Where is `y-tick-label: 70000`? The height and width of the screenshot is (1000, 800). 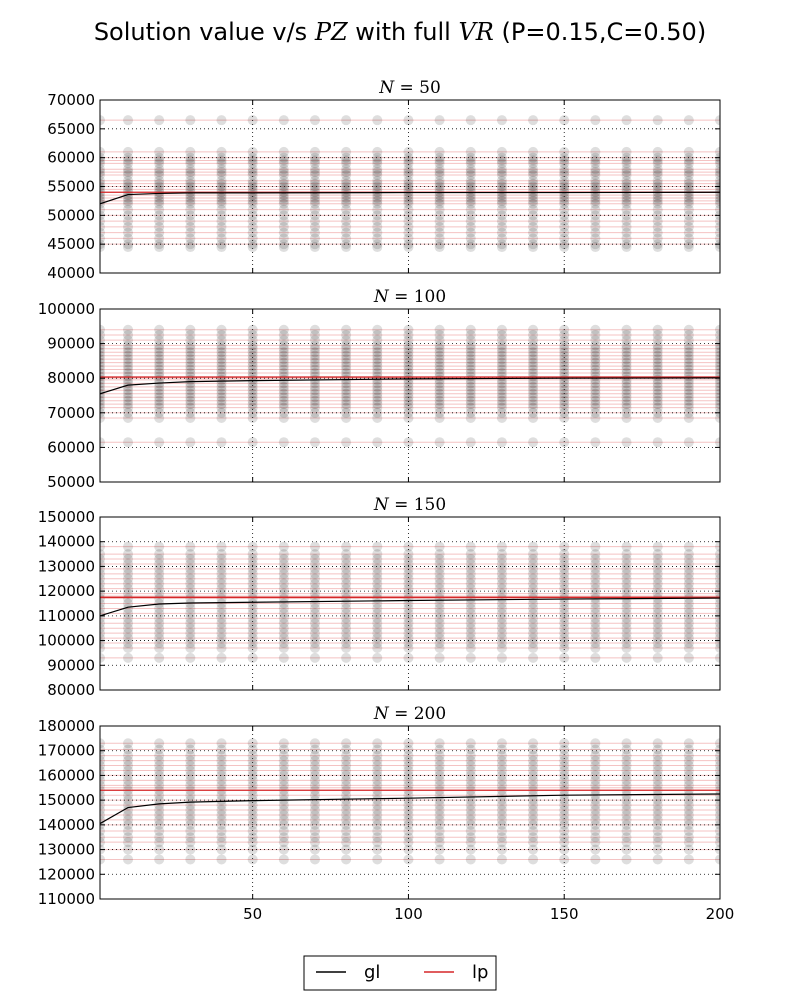
y-tick-label: 70000 is located at coordinates (71, 413).